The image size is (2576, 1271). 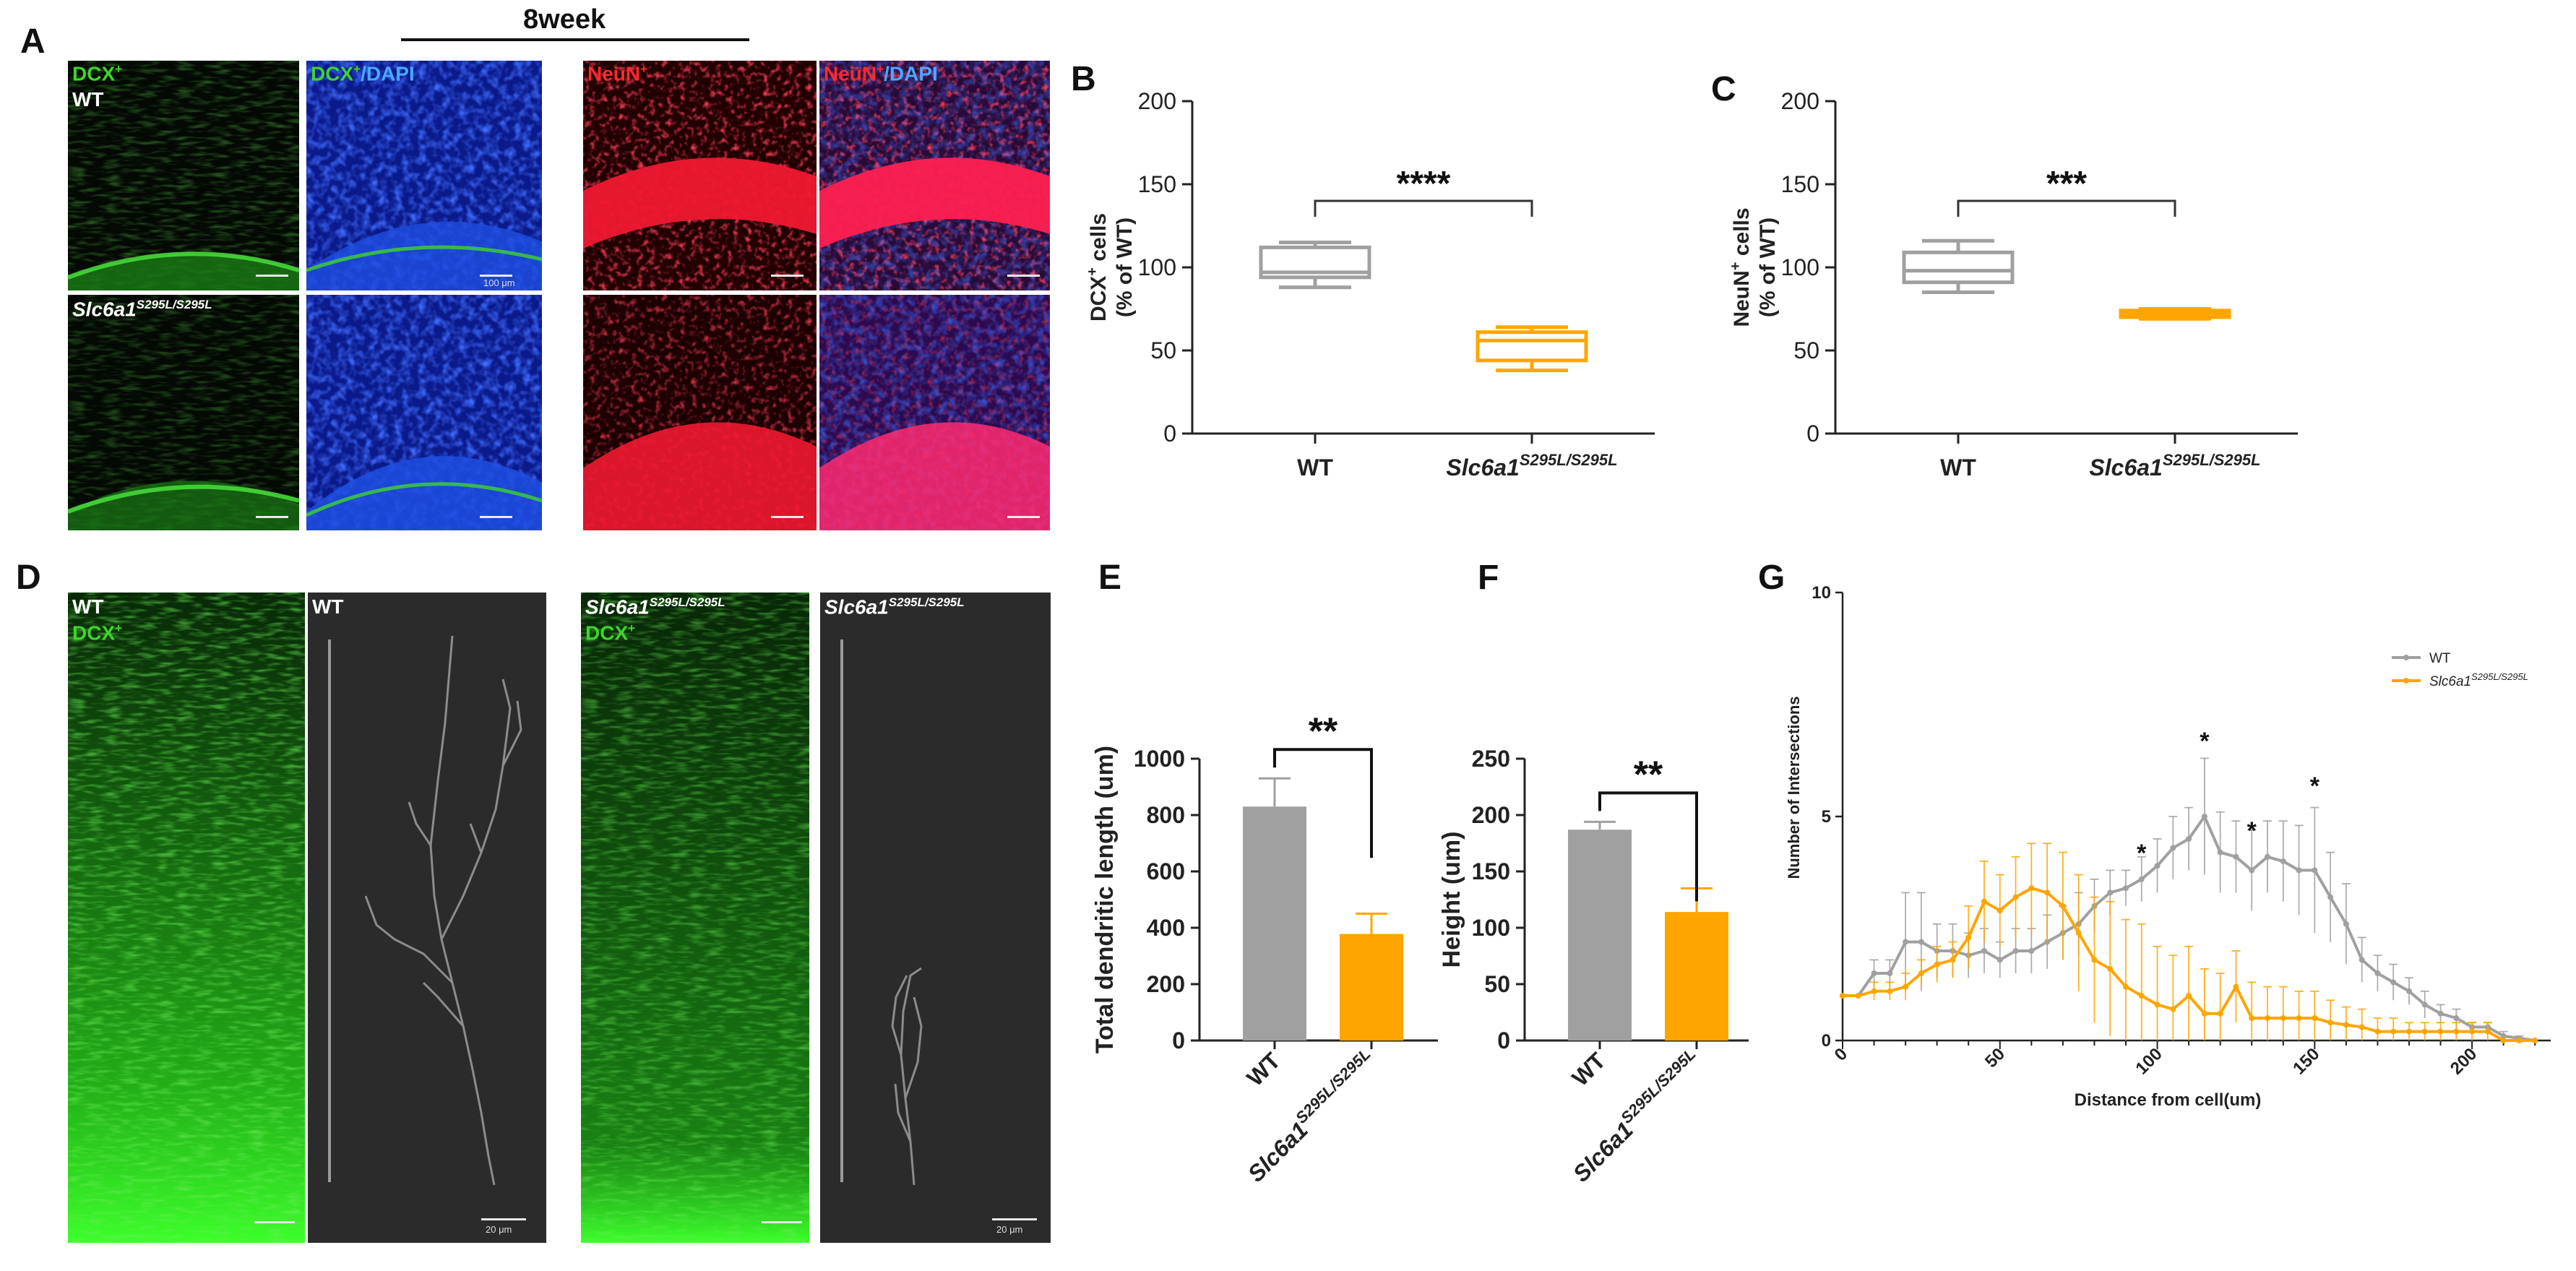 I want to click on x-tick-label: 0, so click(x=1841, y=1055).